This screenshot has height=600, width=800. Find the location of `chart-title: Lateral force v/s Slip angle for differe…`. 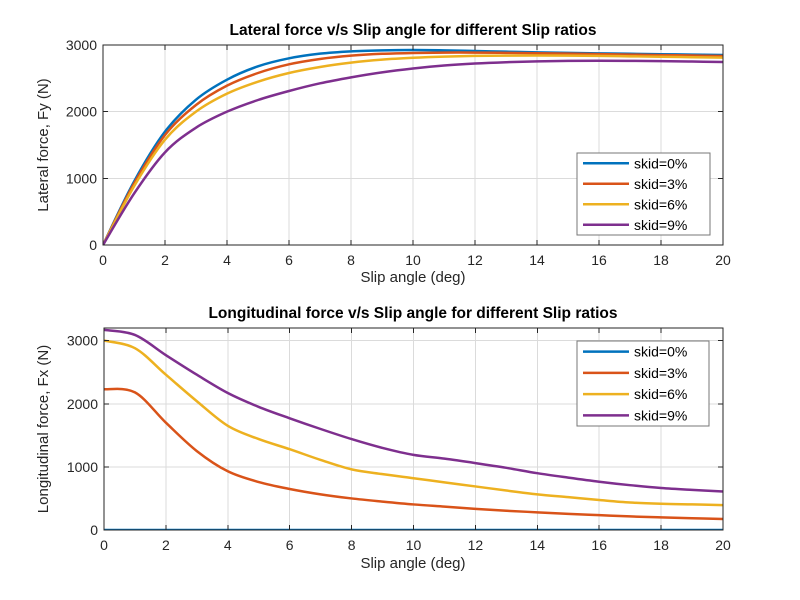

chart-title: Lateral force v/s Slip angle for differe… is located at coordinates (413, 30).